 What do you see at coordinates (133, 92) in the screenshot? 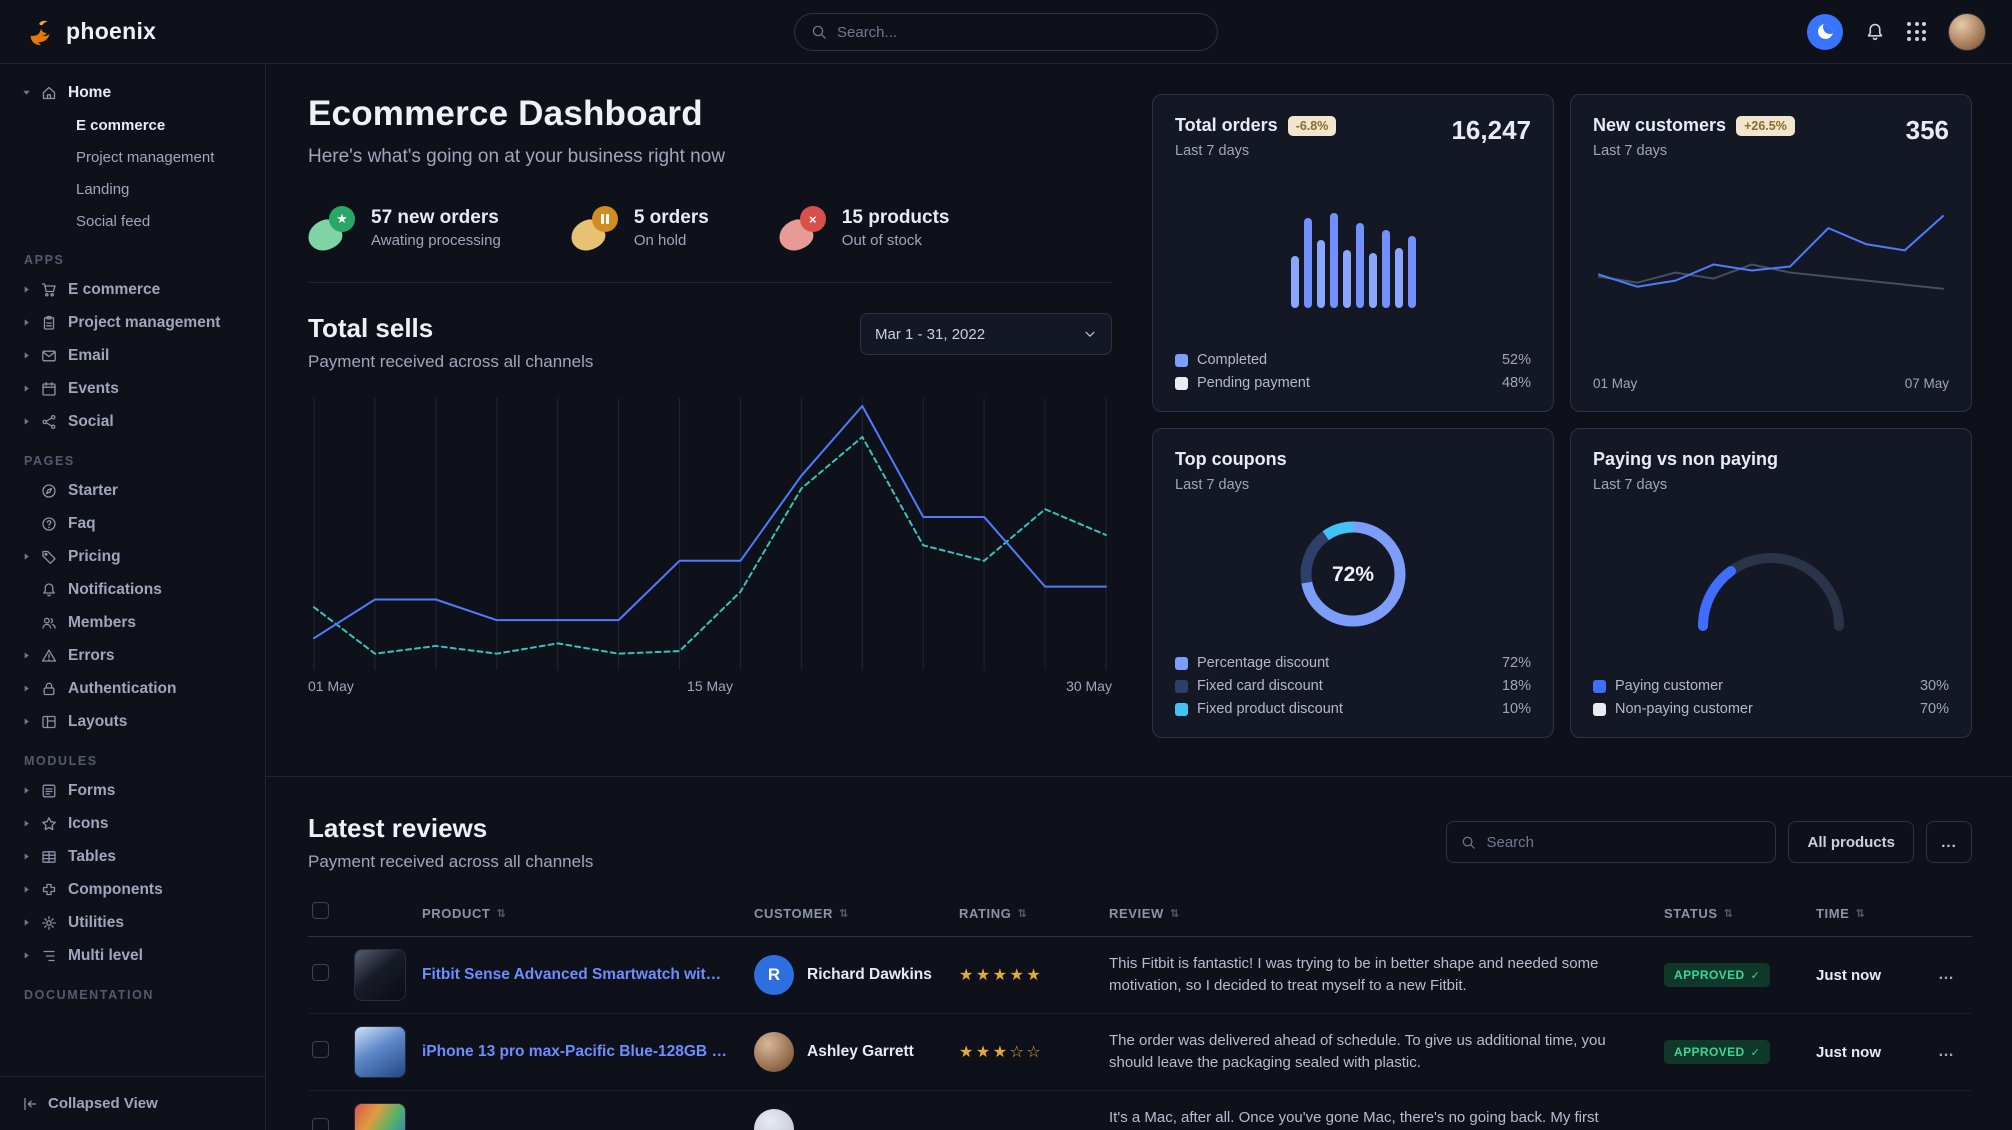
I see `sidebar-item-home: Home` at bounding box center [133, 92].